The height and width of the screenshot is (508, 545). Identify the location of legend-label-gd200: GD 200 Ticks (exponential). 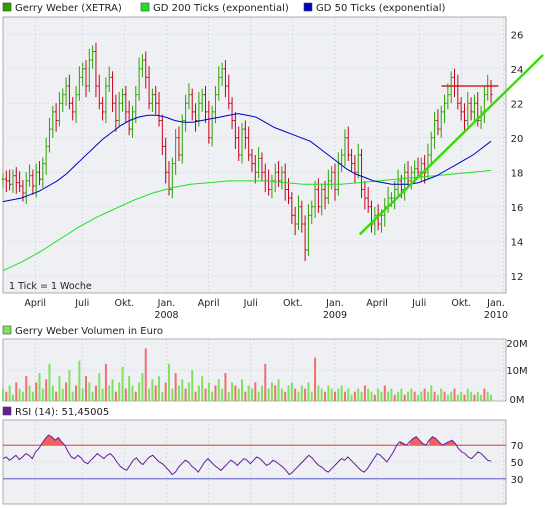
(221, 8).